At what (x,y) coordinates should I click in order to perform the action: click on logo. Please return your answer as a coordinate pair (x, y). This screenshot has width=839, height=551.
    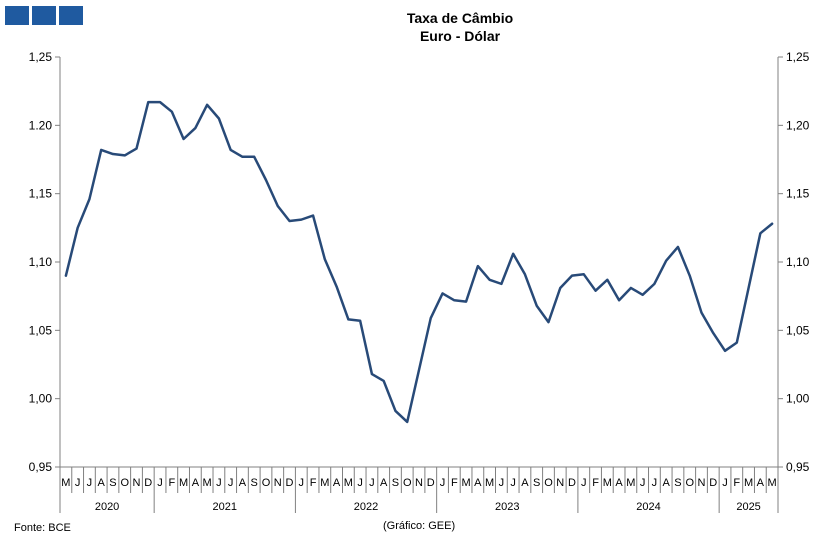
    Looking at the image, I should click on (44, 15).